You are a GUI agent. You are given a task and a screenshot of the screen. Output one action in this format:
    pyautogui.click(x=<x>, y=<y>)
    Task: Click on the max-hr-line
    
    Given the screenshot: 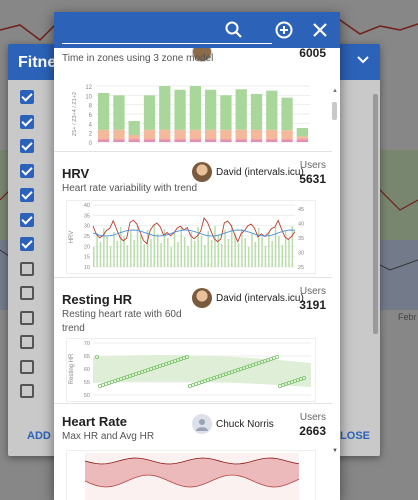 What is the action you would take?
    pyautogui.click(x=192, y=461)
    